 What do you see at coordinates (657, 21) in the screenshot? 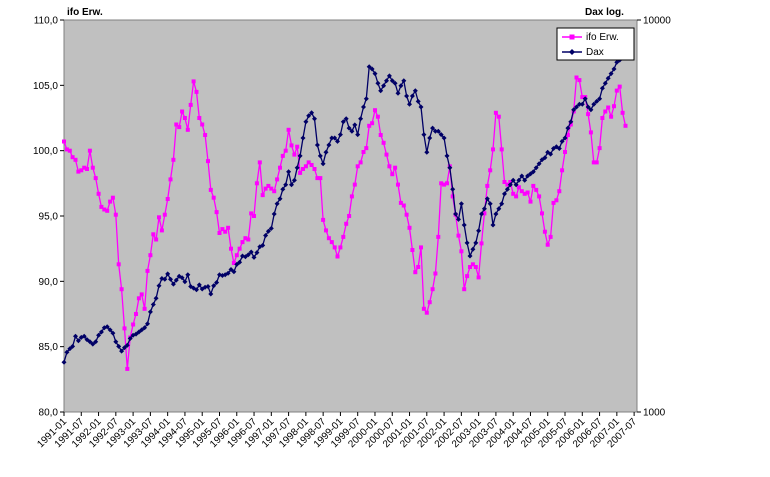
I see `right-tick-label: 10000` at bounding box center [657, 21].